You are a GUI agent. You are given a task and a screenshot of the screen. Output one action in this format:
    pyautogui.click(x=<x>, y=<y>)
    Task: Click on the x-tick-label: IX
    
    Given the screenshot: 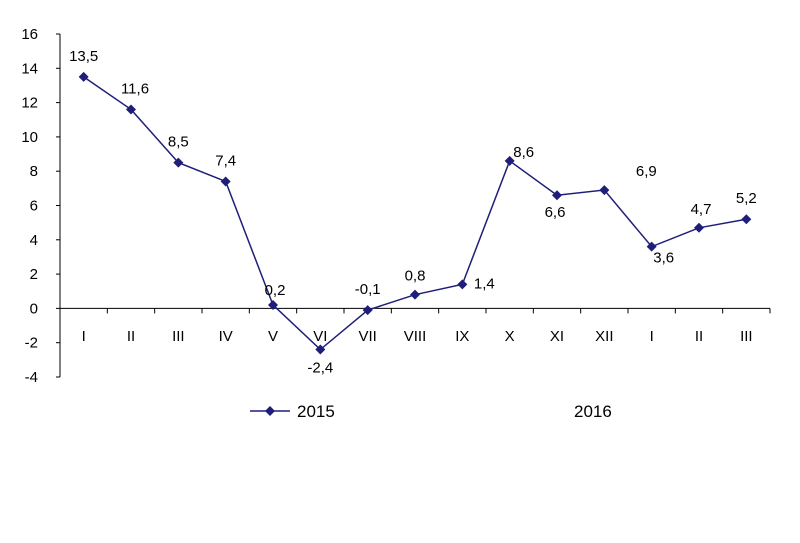 What is the action you would take?
    pyautogui.click(x=462, y=336)
    